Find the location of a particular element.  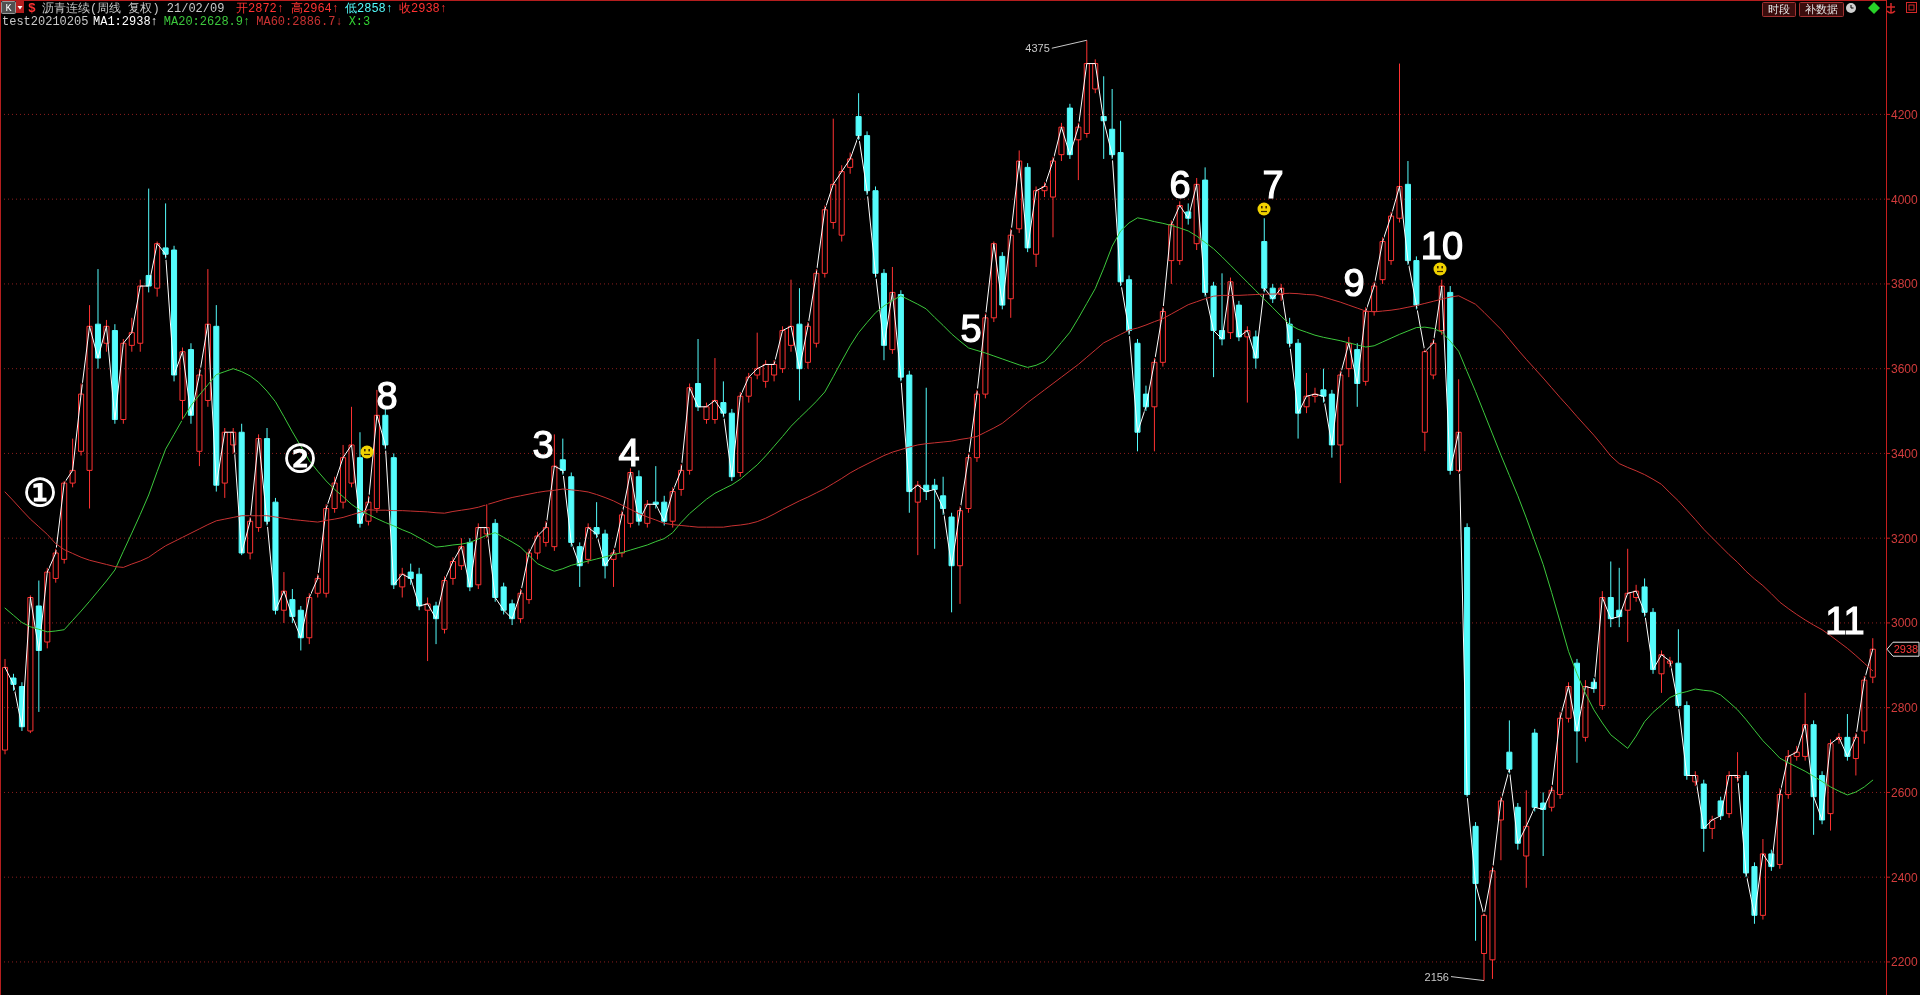

annotation: 高2964↑ is located at coordinates (315, 8).